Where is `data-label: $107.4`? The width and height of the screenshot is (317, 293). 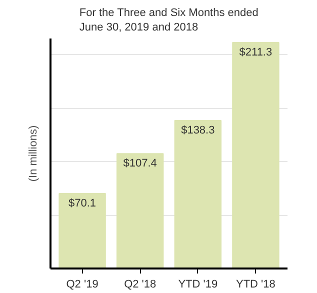
data-label: $107.4 is located at coordinates (140, 164).